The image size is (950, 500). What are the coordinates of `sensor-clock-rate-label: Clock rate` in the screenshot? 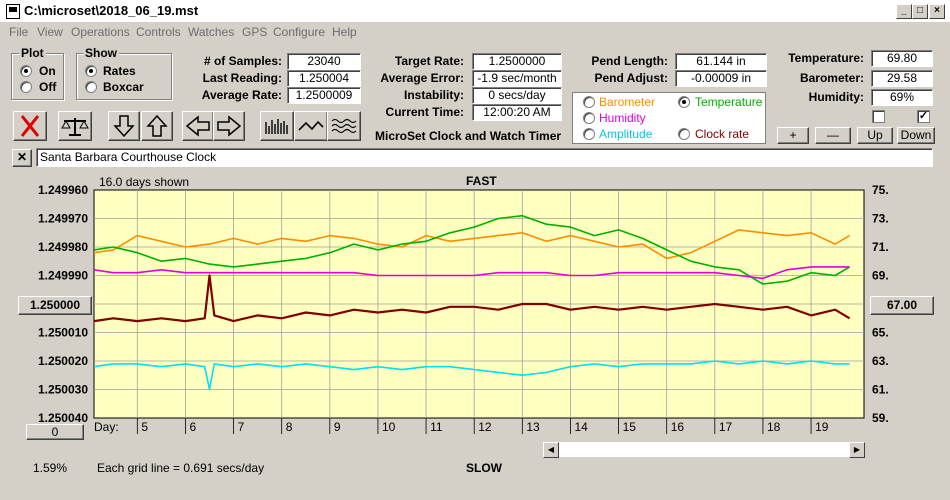 It's located at (722, 134).